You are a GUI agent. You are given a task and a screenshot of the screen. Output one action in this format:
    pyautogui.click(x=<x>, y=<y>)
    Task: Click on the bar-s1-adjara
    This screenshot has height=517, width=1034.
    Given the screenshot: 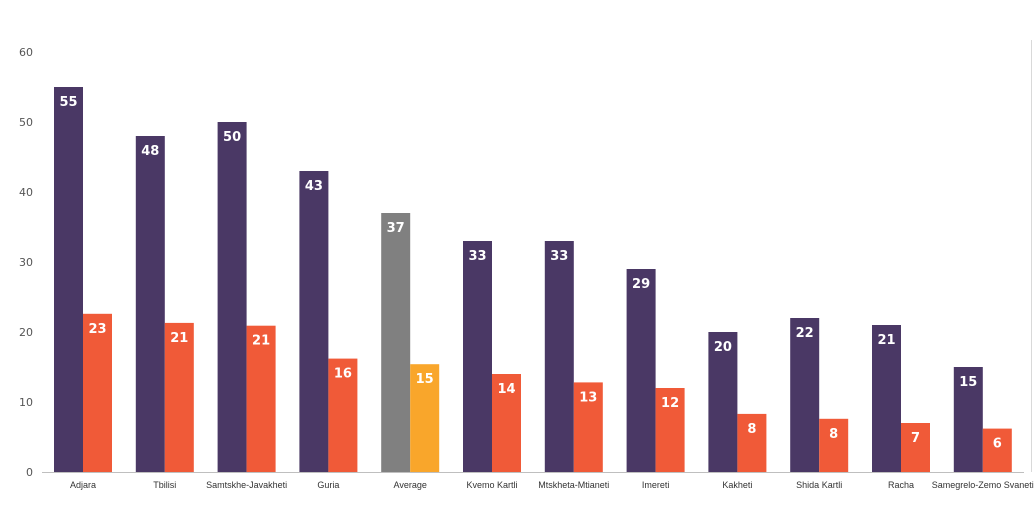 What is the action you would take?
    pyautogui.click(x=68, y=279)
    